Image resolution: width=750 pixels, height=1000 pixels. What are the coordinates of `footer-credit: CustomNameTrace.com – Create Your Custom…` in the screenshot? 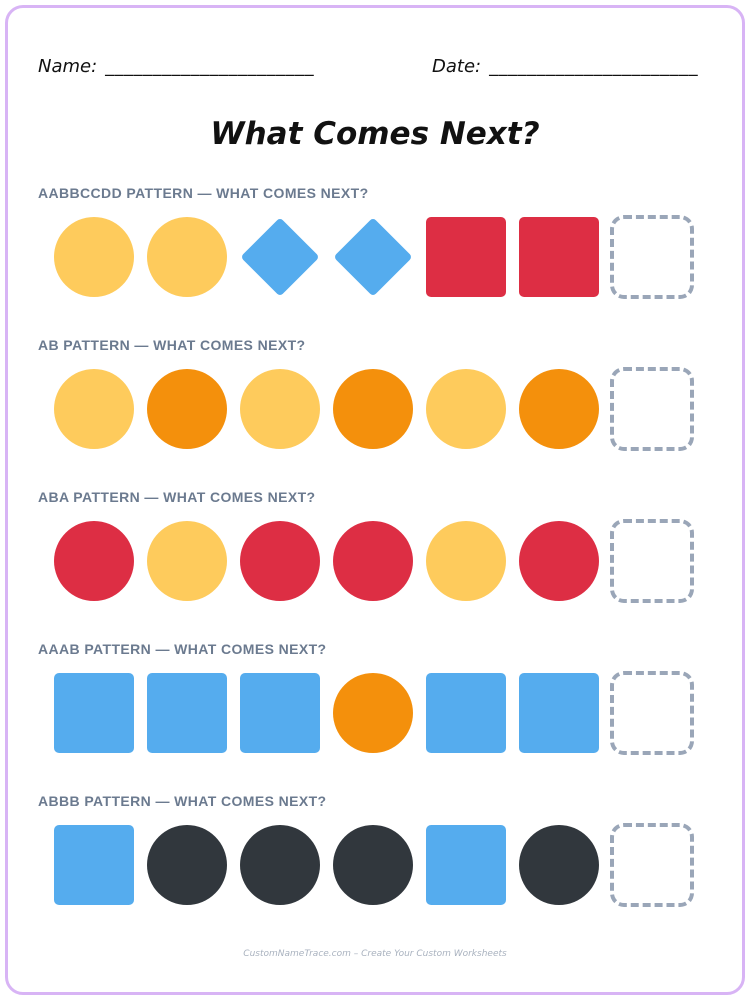 It's located at (375, 954).